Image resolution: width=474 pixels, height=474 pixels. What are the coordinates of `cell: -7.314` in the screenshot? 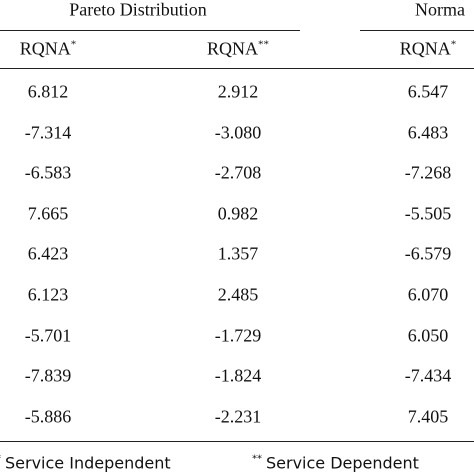 It's located at (48, 132).